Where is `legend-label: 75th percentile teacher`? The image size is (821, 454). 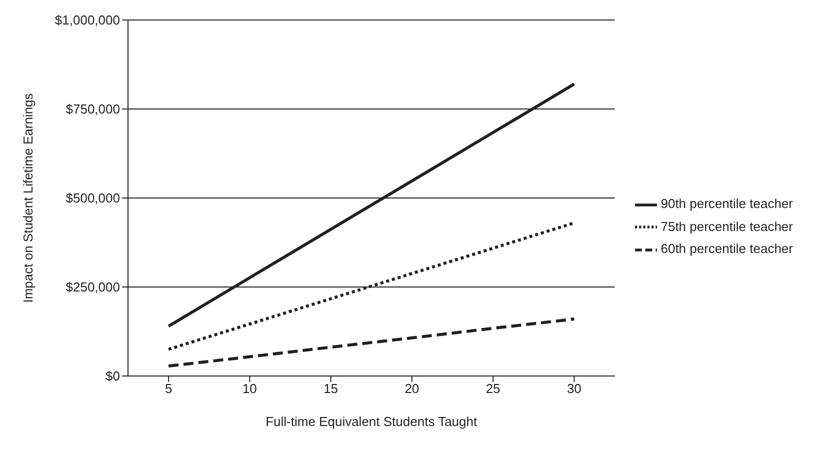
legend-label: 75th percentile teacher is located at coordinates (726, 226).